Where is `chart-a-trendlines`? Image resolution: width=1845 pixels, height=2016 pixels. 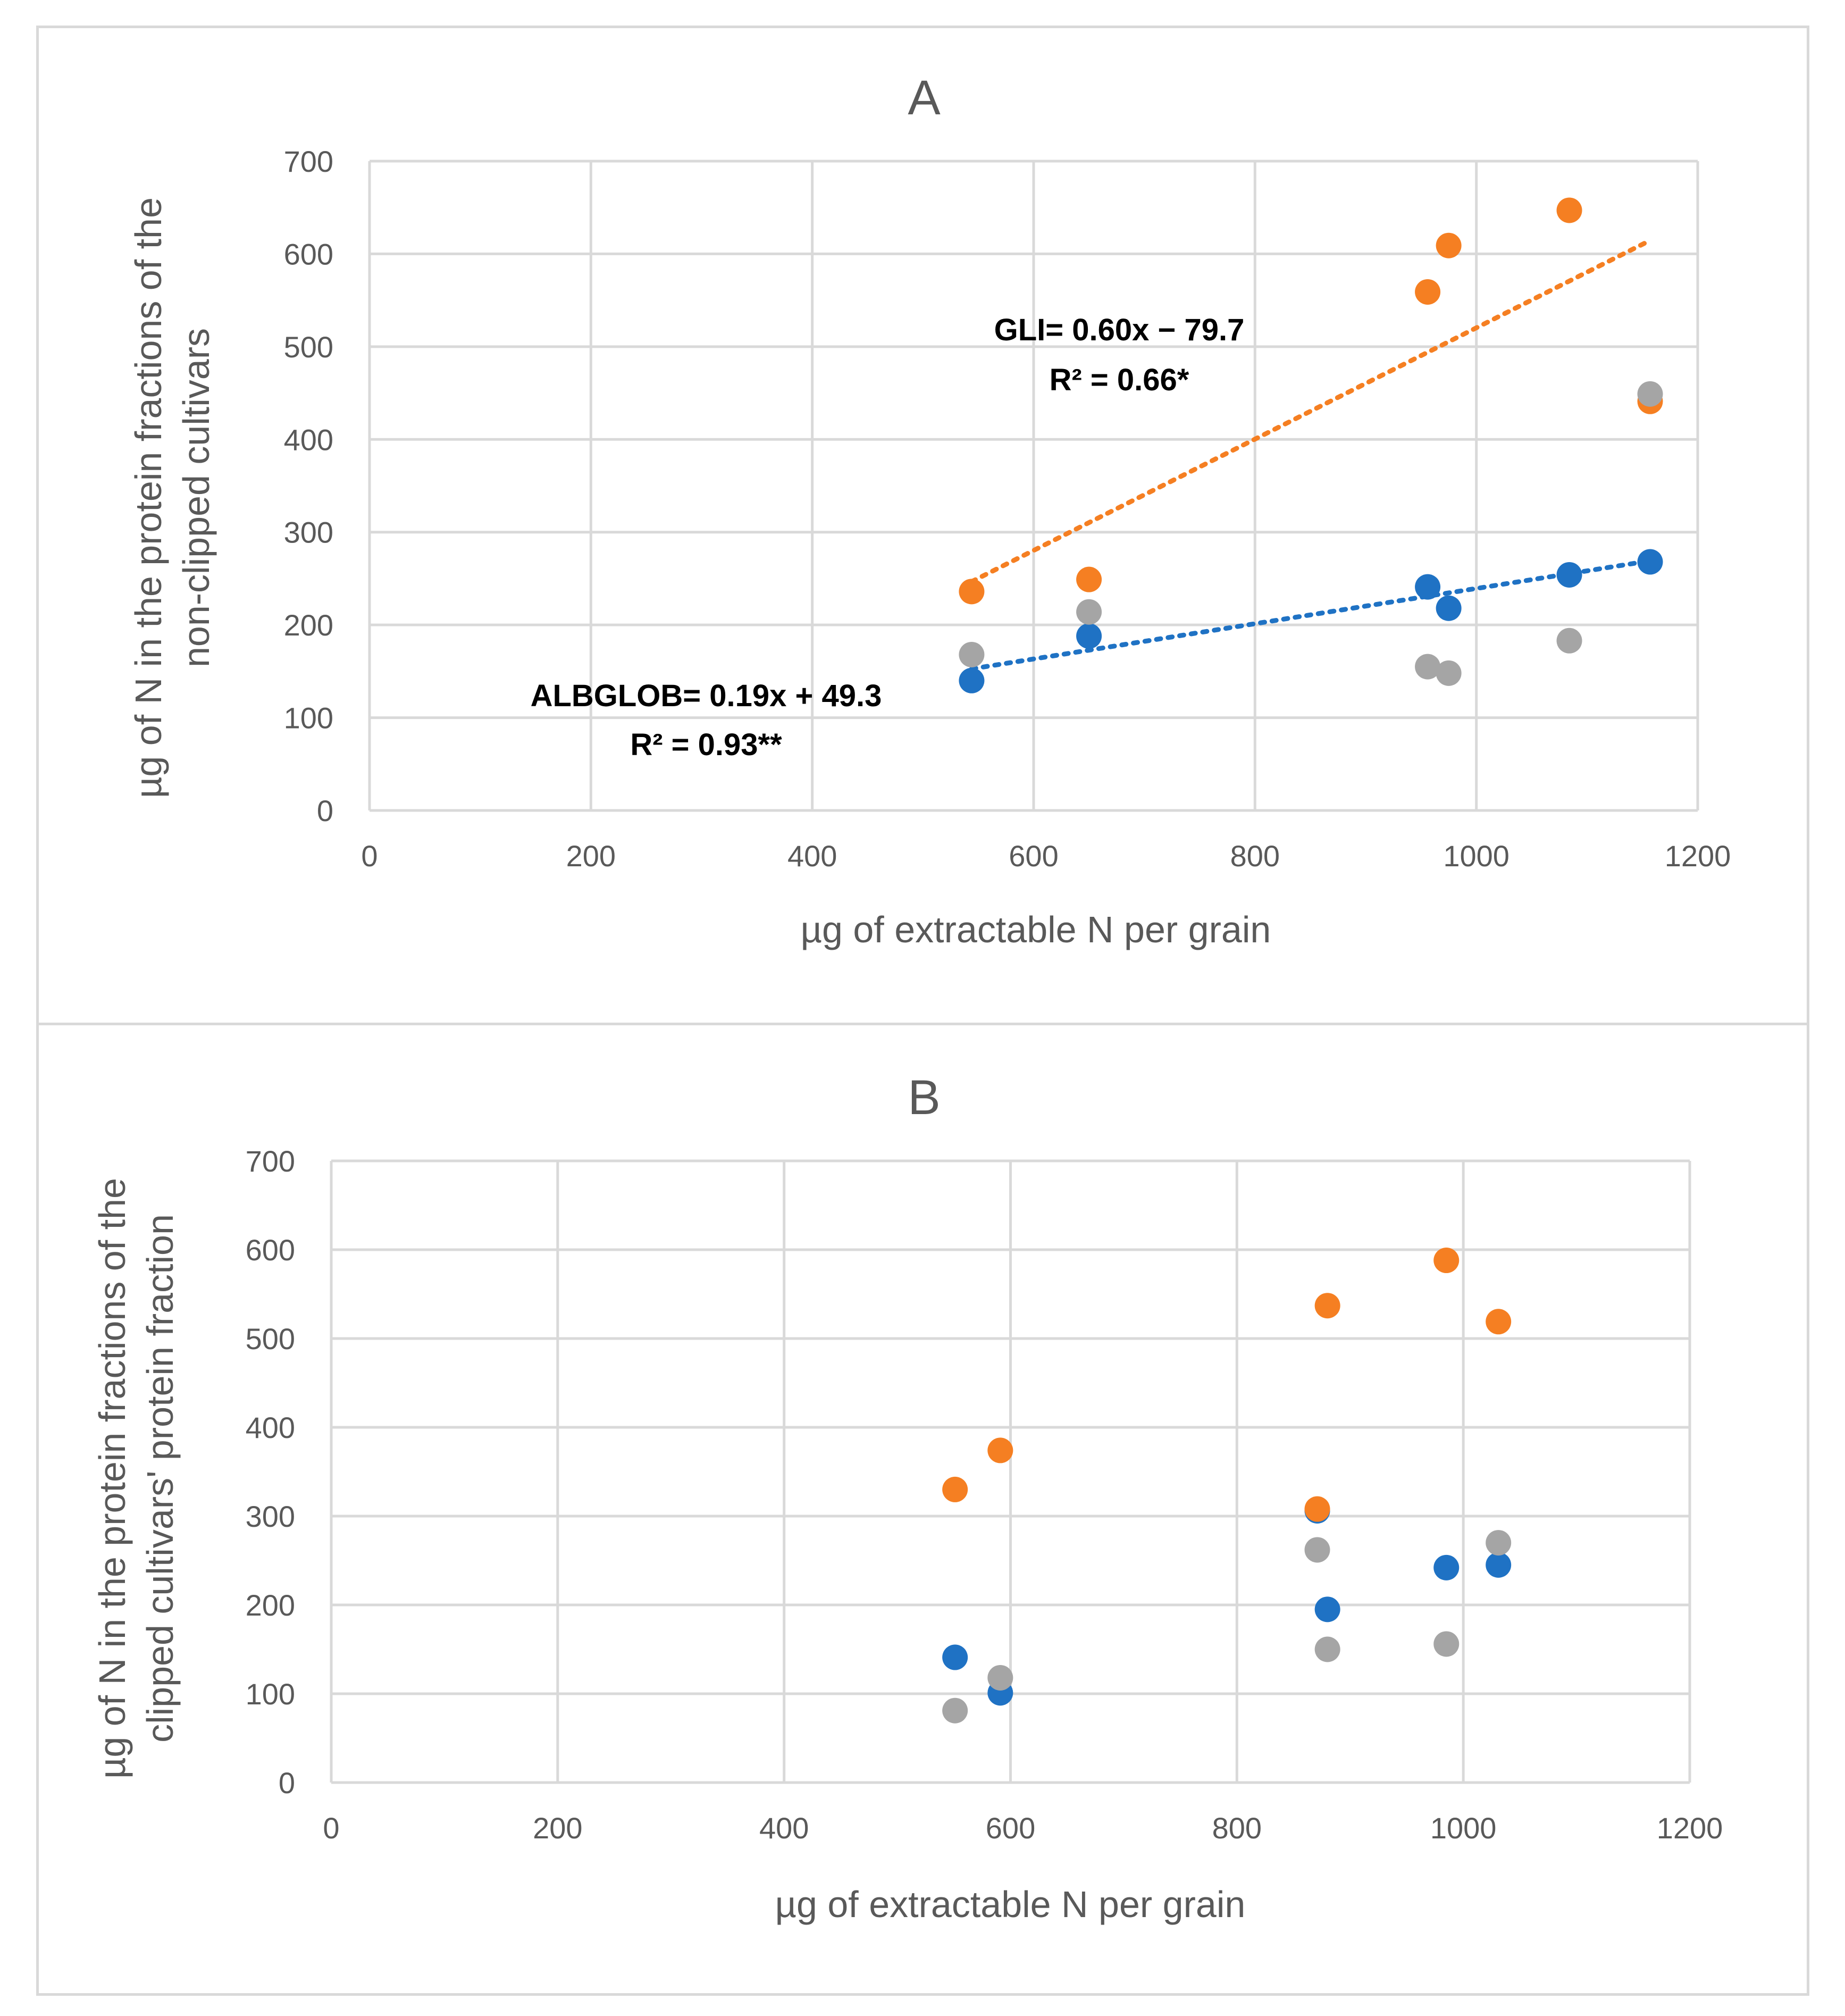 chart-a-trendlines is located at coordinates (1311, 455).